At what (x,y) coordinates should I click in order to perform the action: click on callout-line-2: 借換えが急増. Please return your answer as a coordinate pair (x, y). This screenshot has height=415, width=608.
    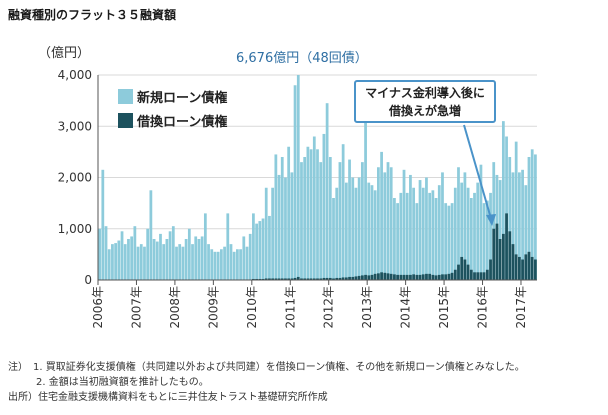
    Looking at the image, I should click on (424, 111).